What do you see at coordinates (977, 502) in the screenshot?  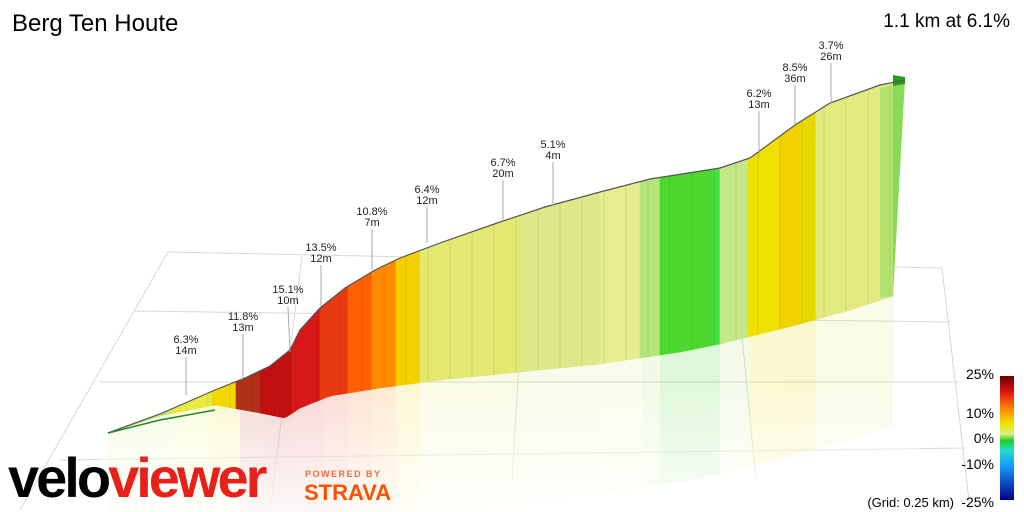 I see `scale-label-neg25: -25%` at bounding box center [977, 502].